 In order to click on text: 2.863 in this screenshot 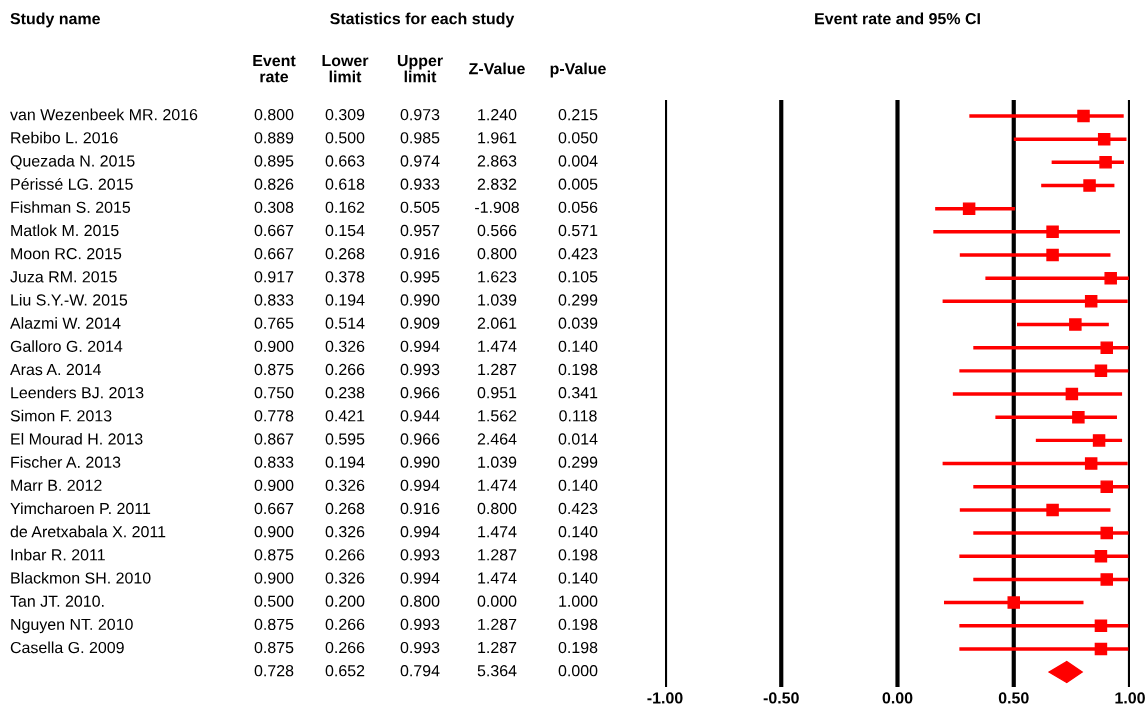, I will do `click(497, 161)`.